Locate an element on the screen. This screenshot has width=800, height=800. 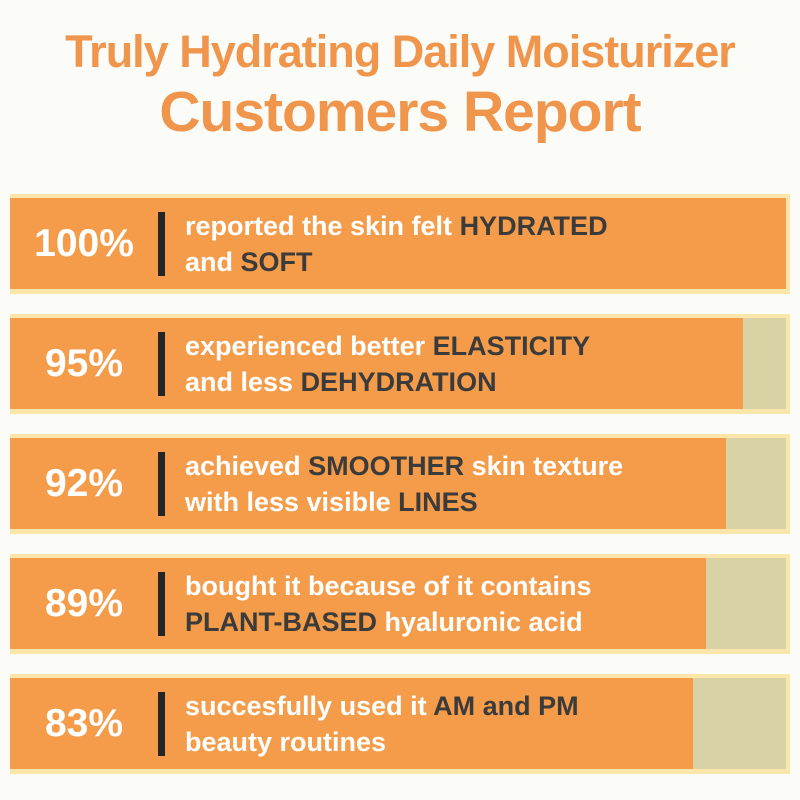
description-text: experienced better is located at coordinates (309, 345).